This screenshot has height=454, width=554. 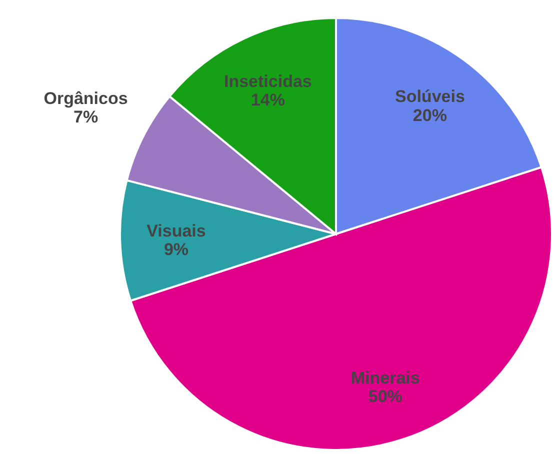 What do you see at coordinates (385, 396) in the screenshot?
I see `data-label: 50%` at bounding box center [385, 396].